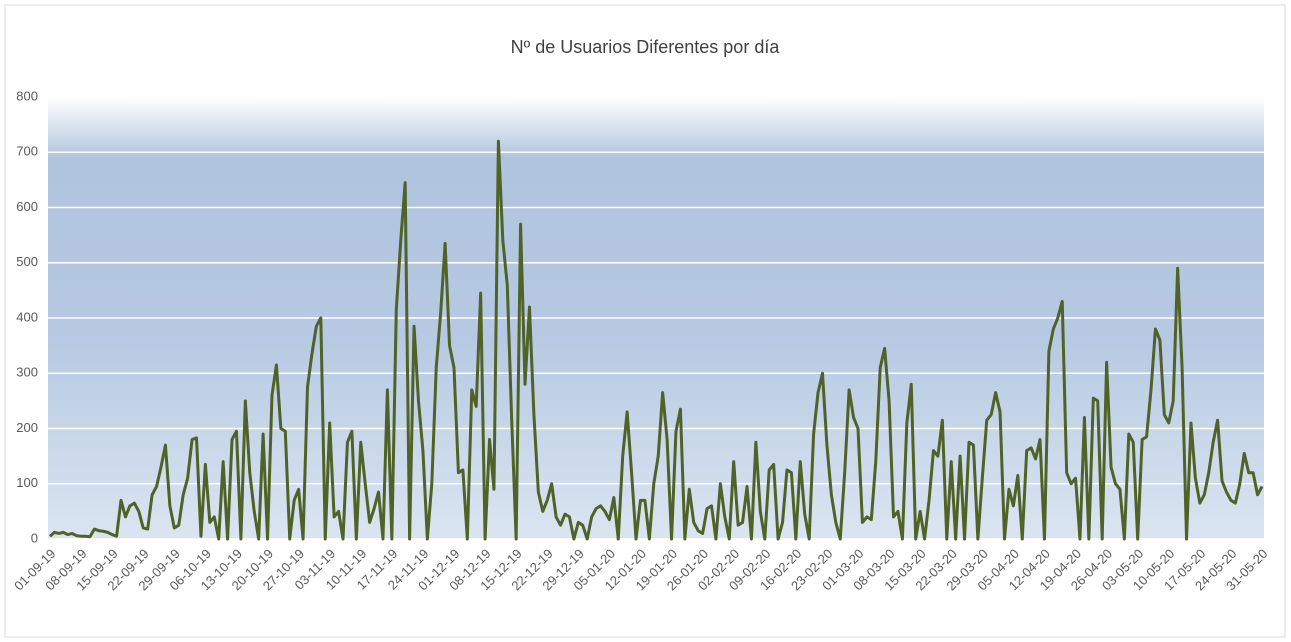 This screenshot has width=1291, height=642. Describe the element at coordinates (27, 261) in the screenshot. I see `y-tick-label: 500` at that location.